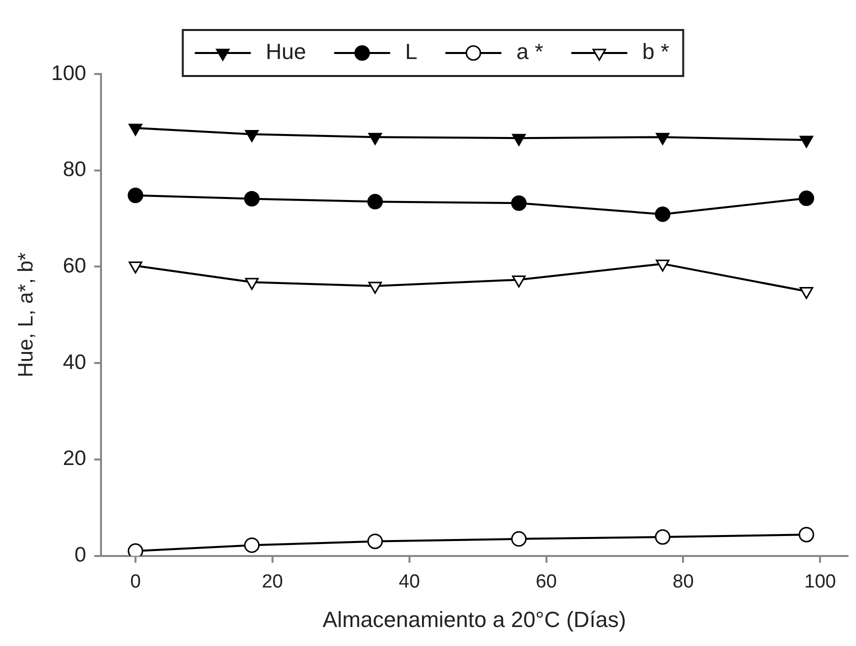 The width and height of the screenshot is (856, 646). What do you see at coordinates (656, 51) in the screenshot?
I see `legend-label: b *` at bounding box center [656, 51].